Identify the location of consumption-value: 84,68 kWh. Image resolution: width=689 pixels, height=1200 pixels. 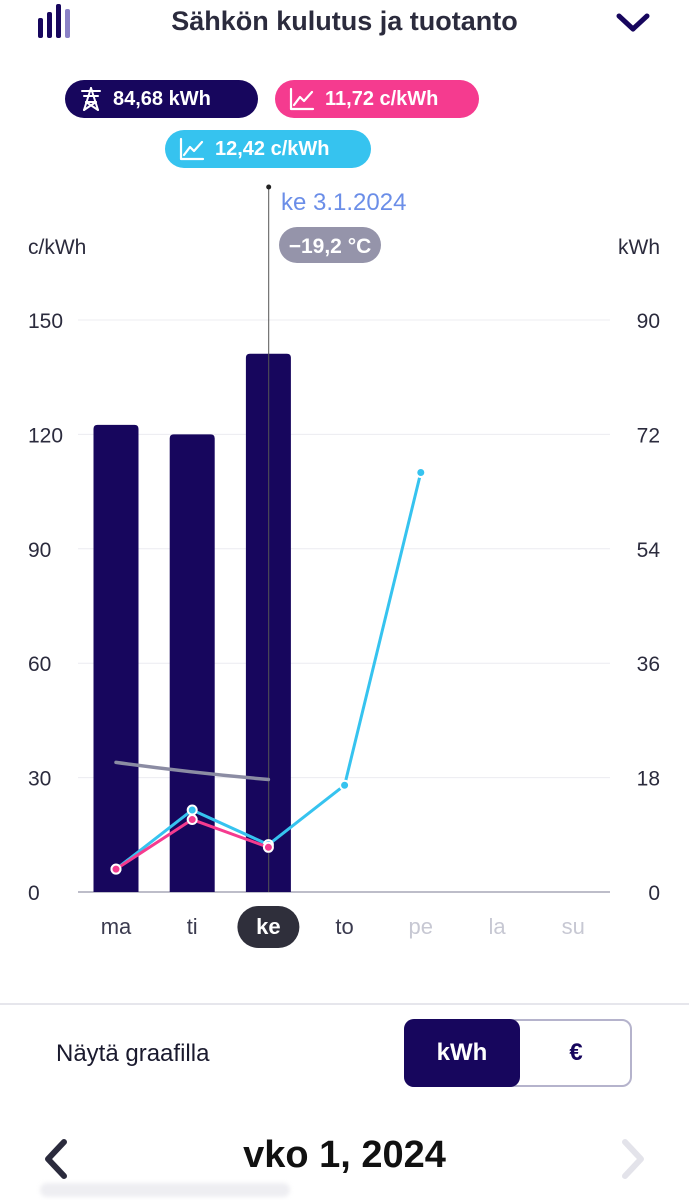
(162, 98).